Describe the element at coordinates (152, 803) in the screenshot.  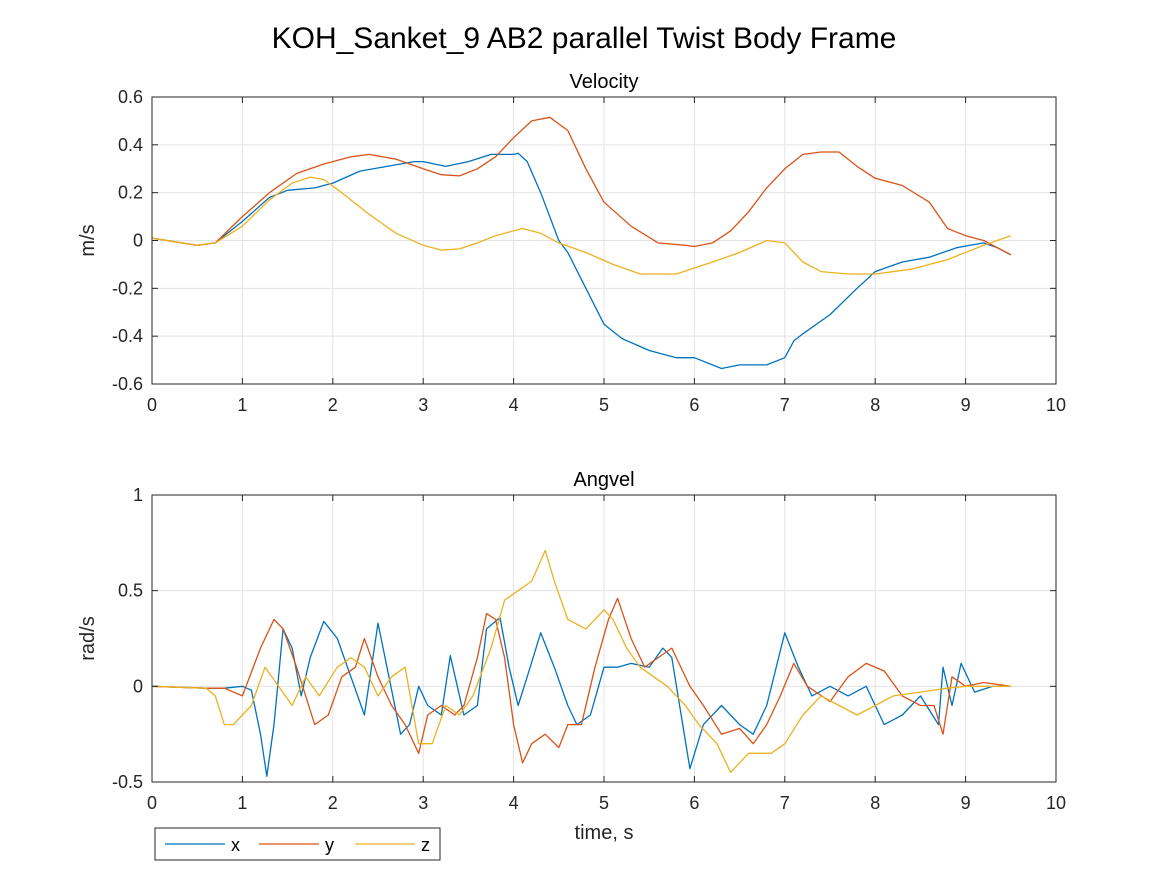
I see `angvel-xtick-label: 0` at that location.